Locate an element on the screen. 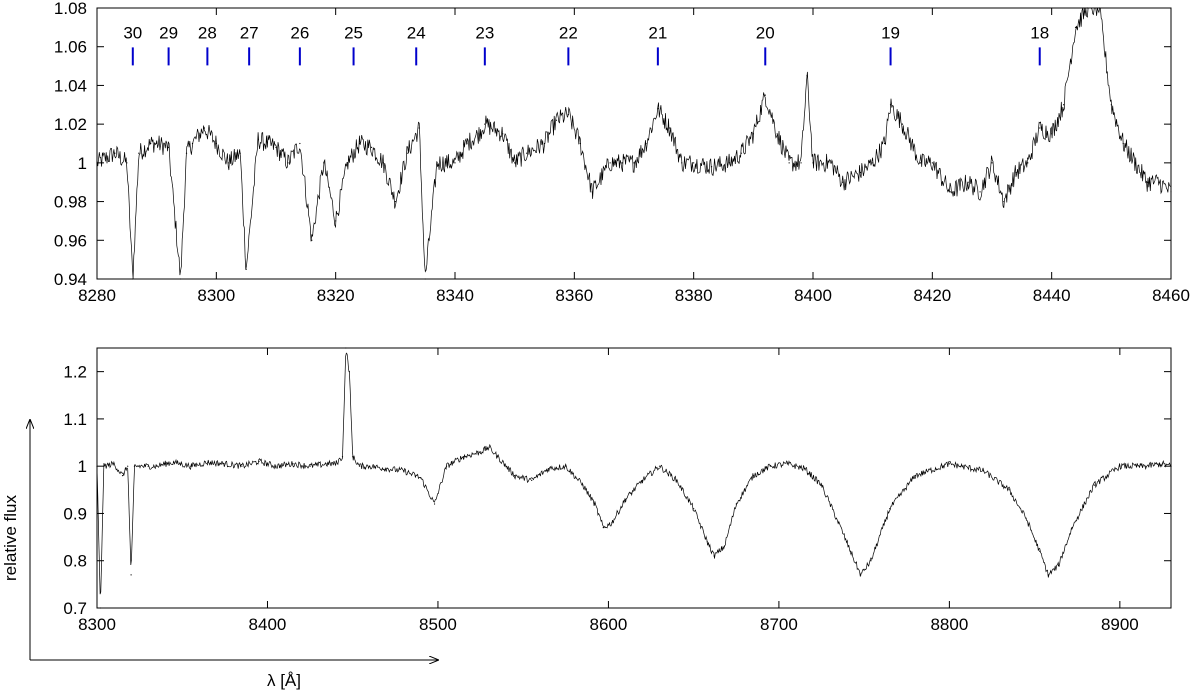 This screenshot has height=698, width=1200. x-tick-label: 8900 is located at coordinates (1120, 624).